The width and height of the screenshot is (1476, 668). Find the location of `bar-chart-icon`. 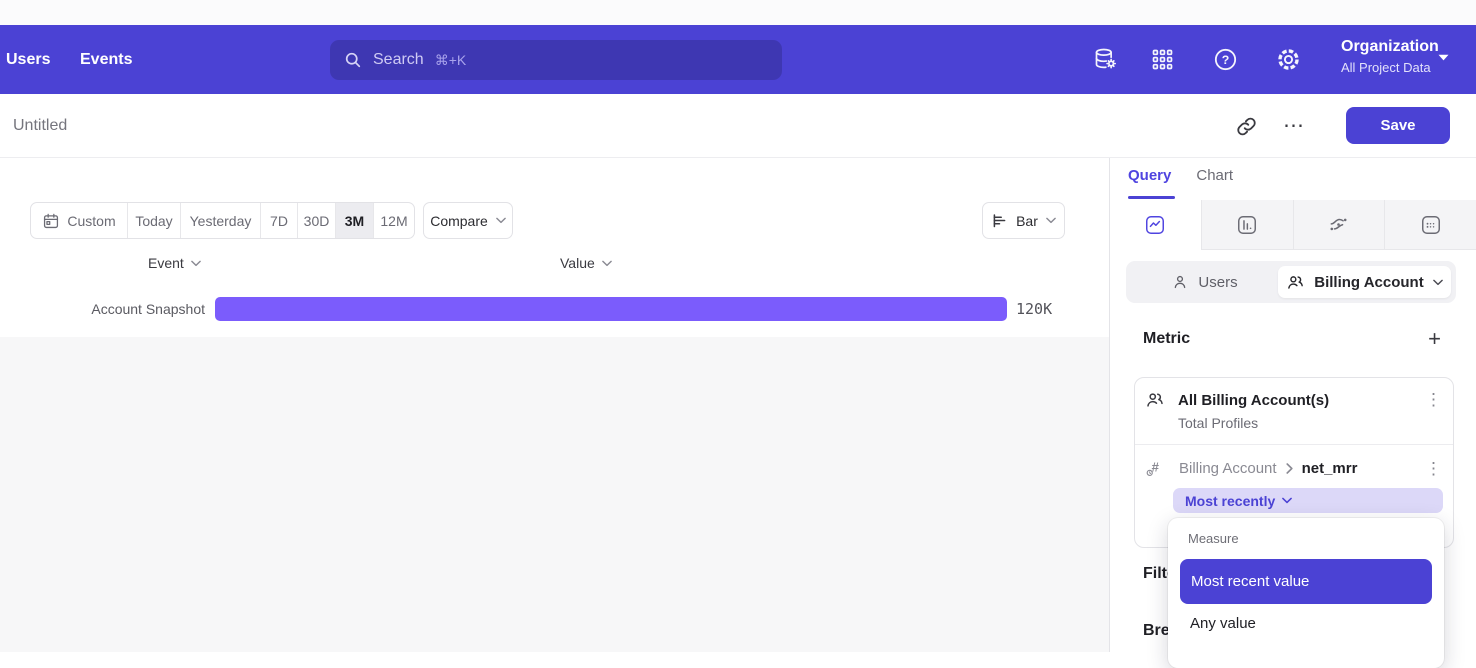

bar-chart-icon is located at coordinates (1247, 225).